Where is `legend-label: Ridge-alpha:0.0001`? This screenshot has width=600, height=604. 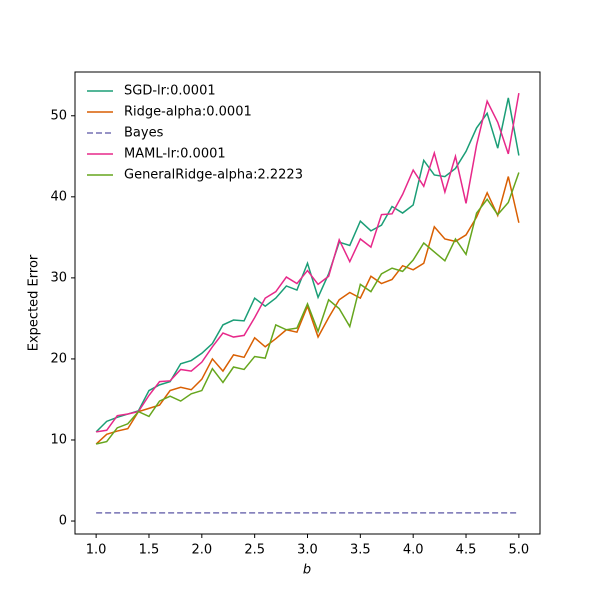
legend-label: Ridge-alpha:0.0001 is located at coordinates (188, 112).